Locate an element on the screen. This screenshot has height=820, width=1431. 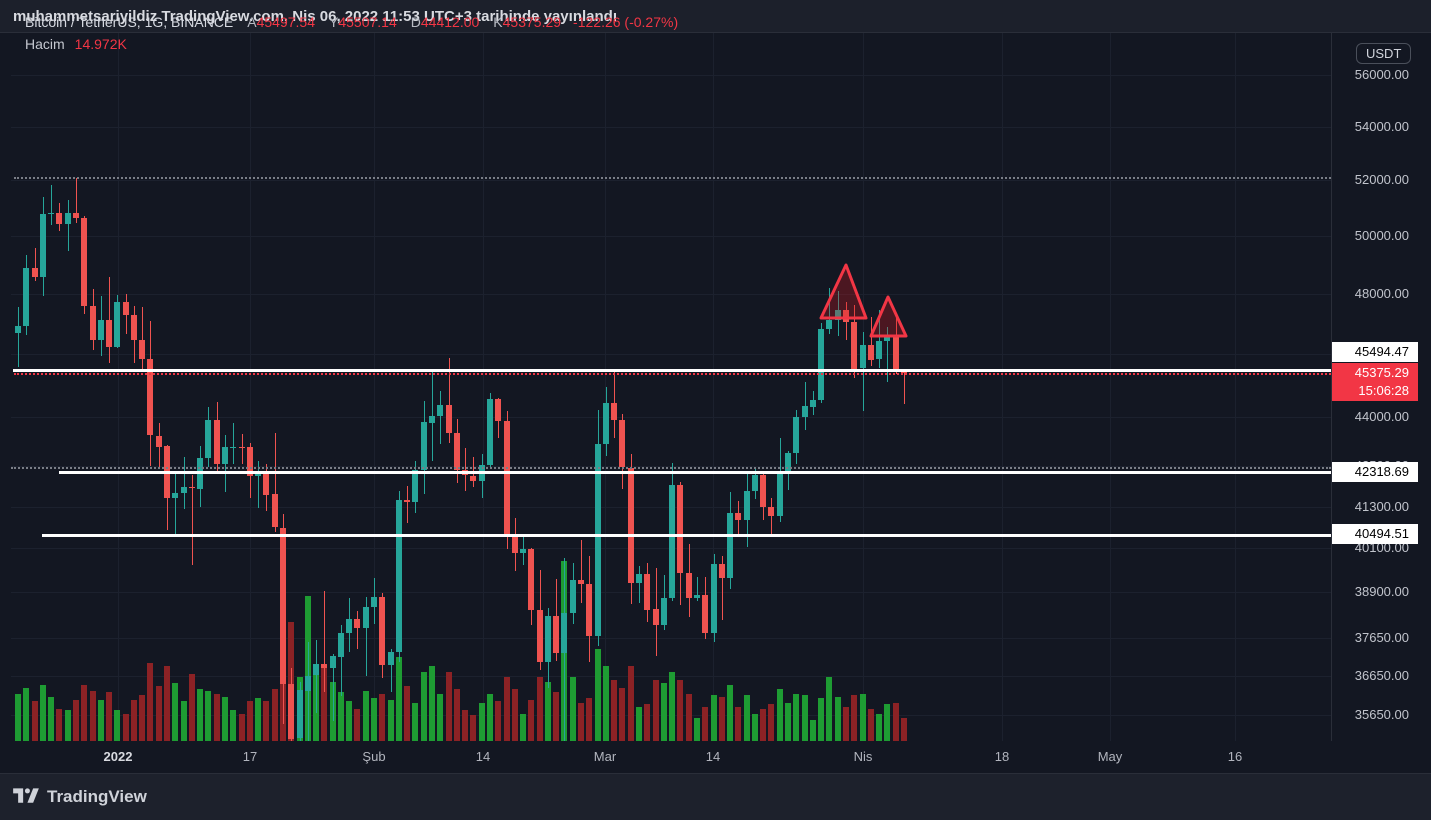
time-tick-label: 18 is located at coordinates (1002, 756).